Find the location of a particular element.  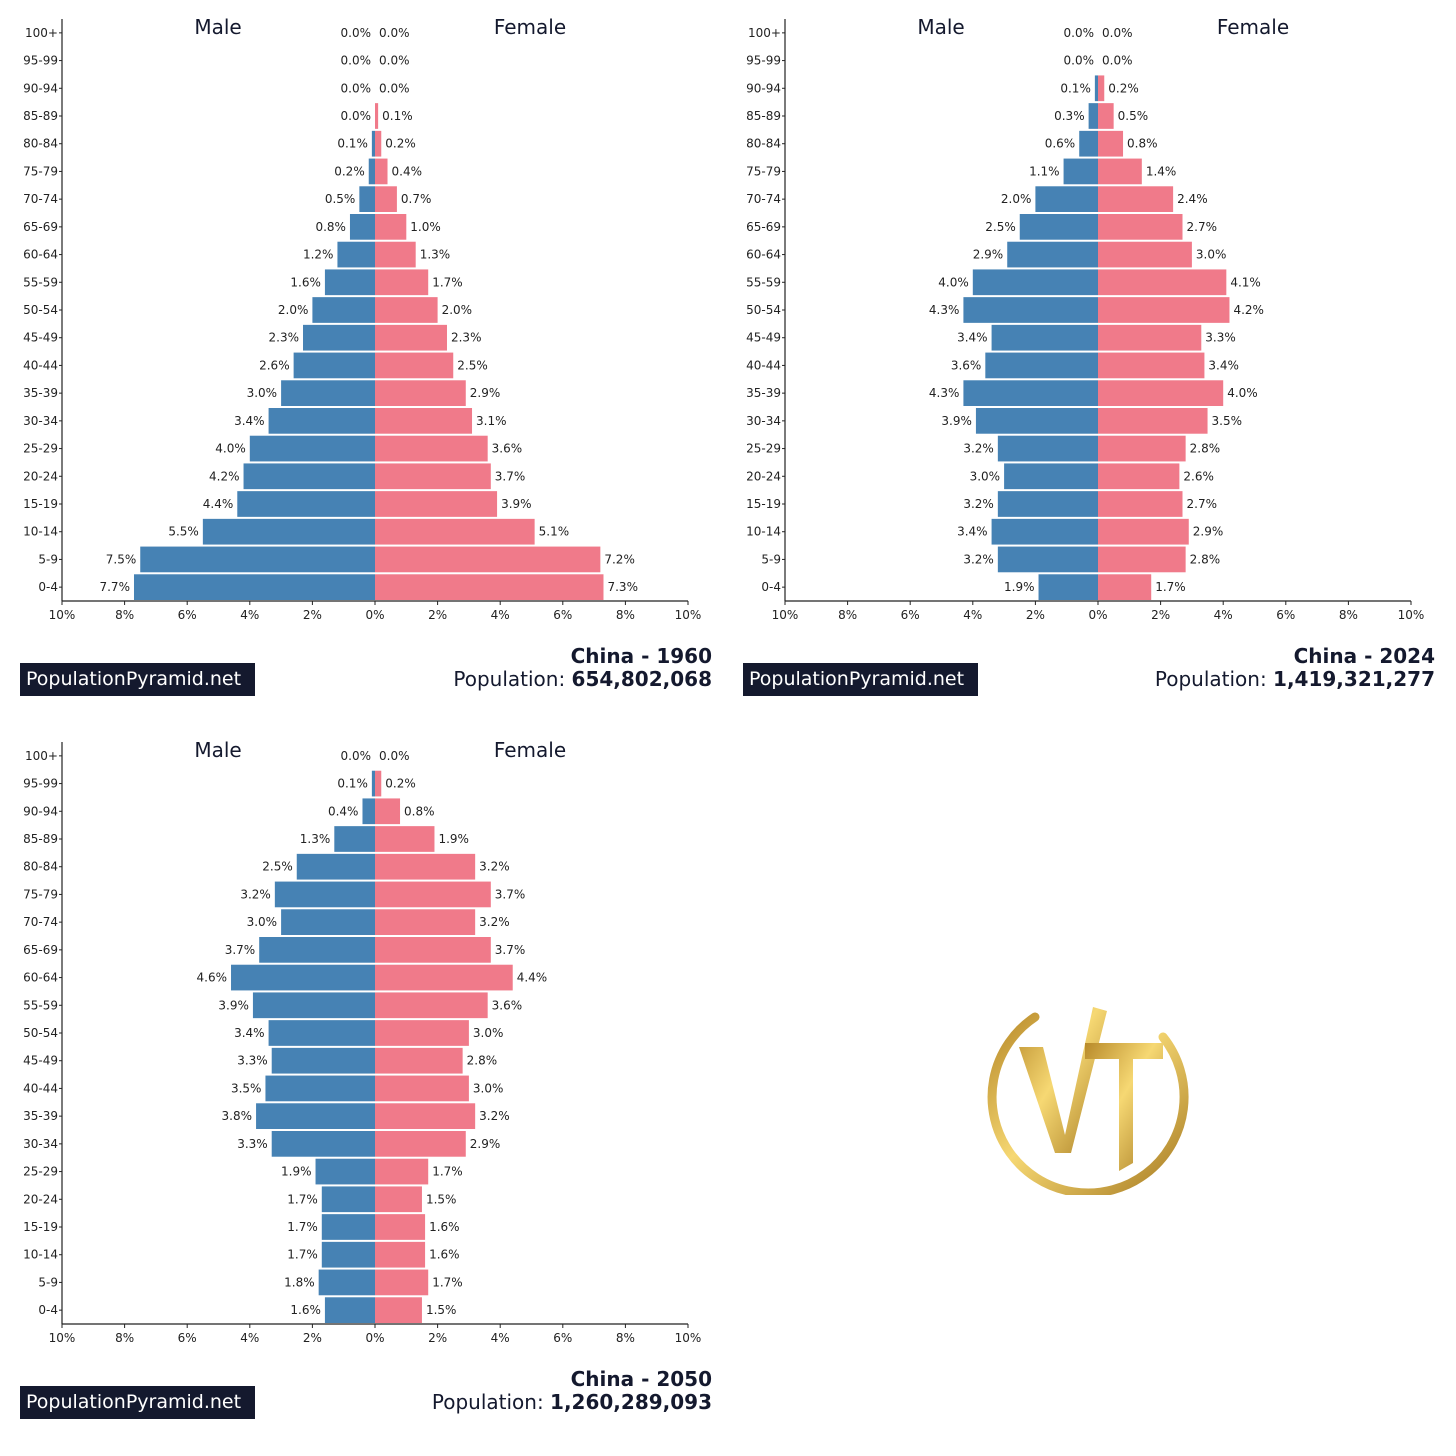

data-label-female: 7.3% is located at coordinates (622, 587).